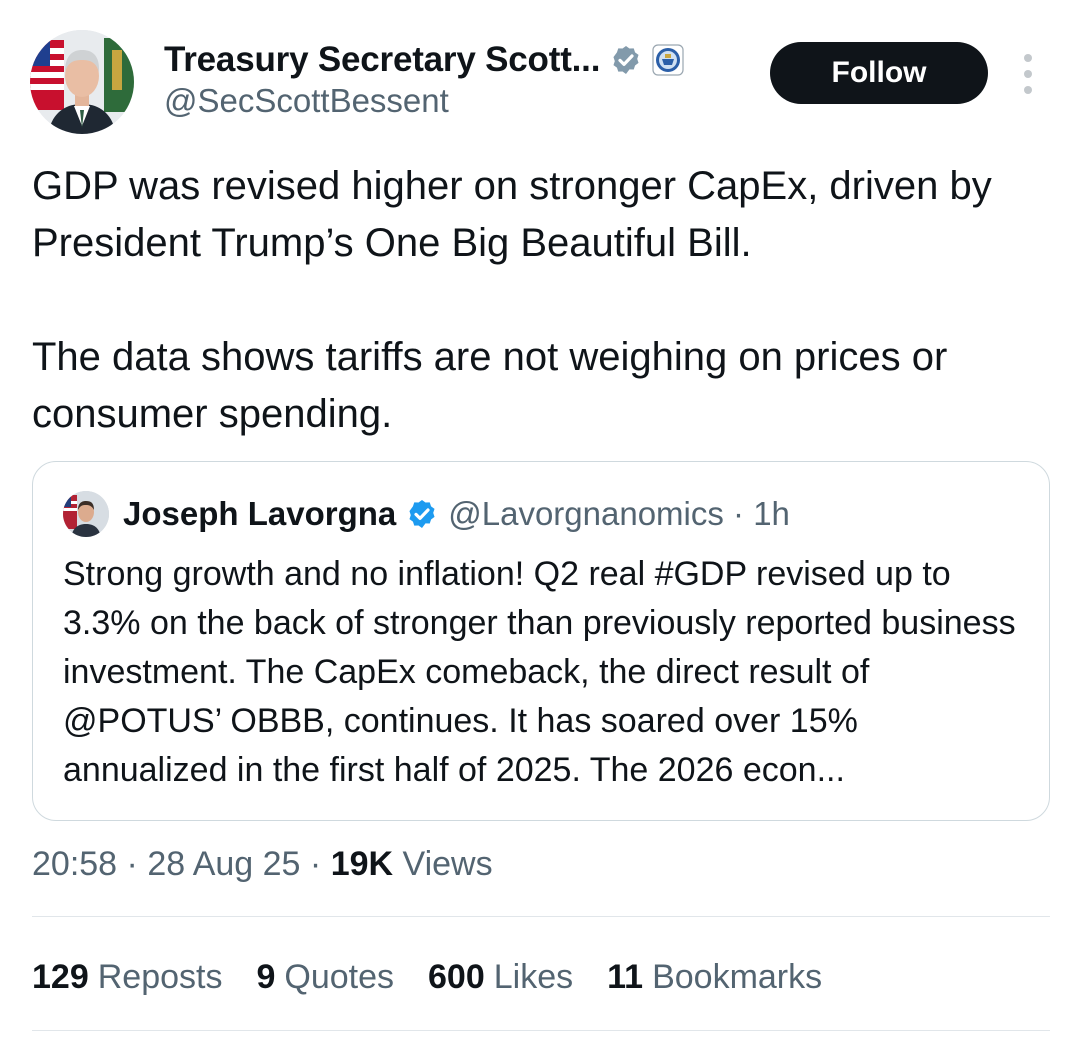 The width and height of the screenshot is (1080, 1045). What do you see at coordinates (879, 73) in the screenshot?
I see `follow-button: Follow` at bounding box center [879, 73].